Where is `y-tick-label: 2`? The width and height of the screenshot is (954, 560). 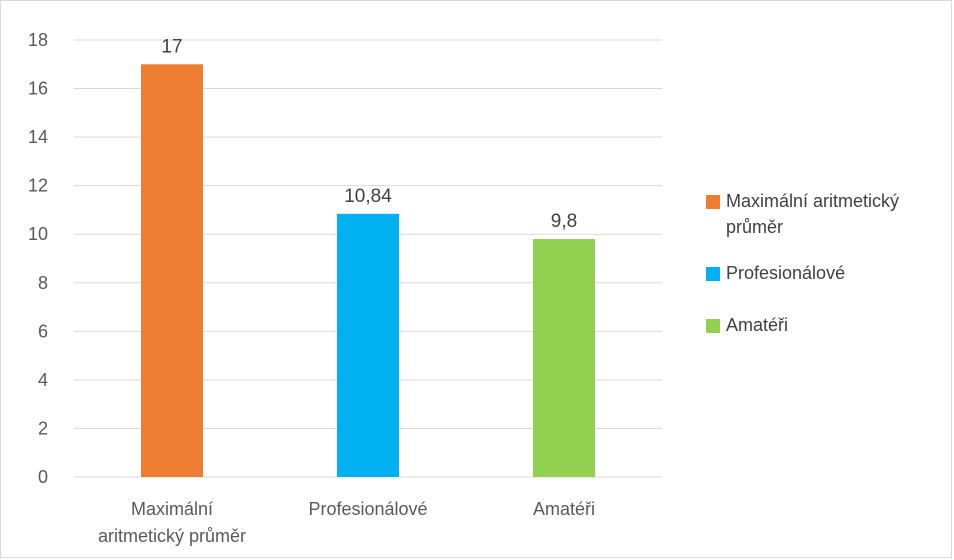
y-tick-label: 2 is located at coordinates (43, 428).